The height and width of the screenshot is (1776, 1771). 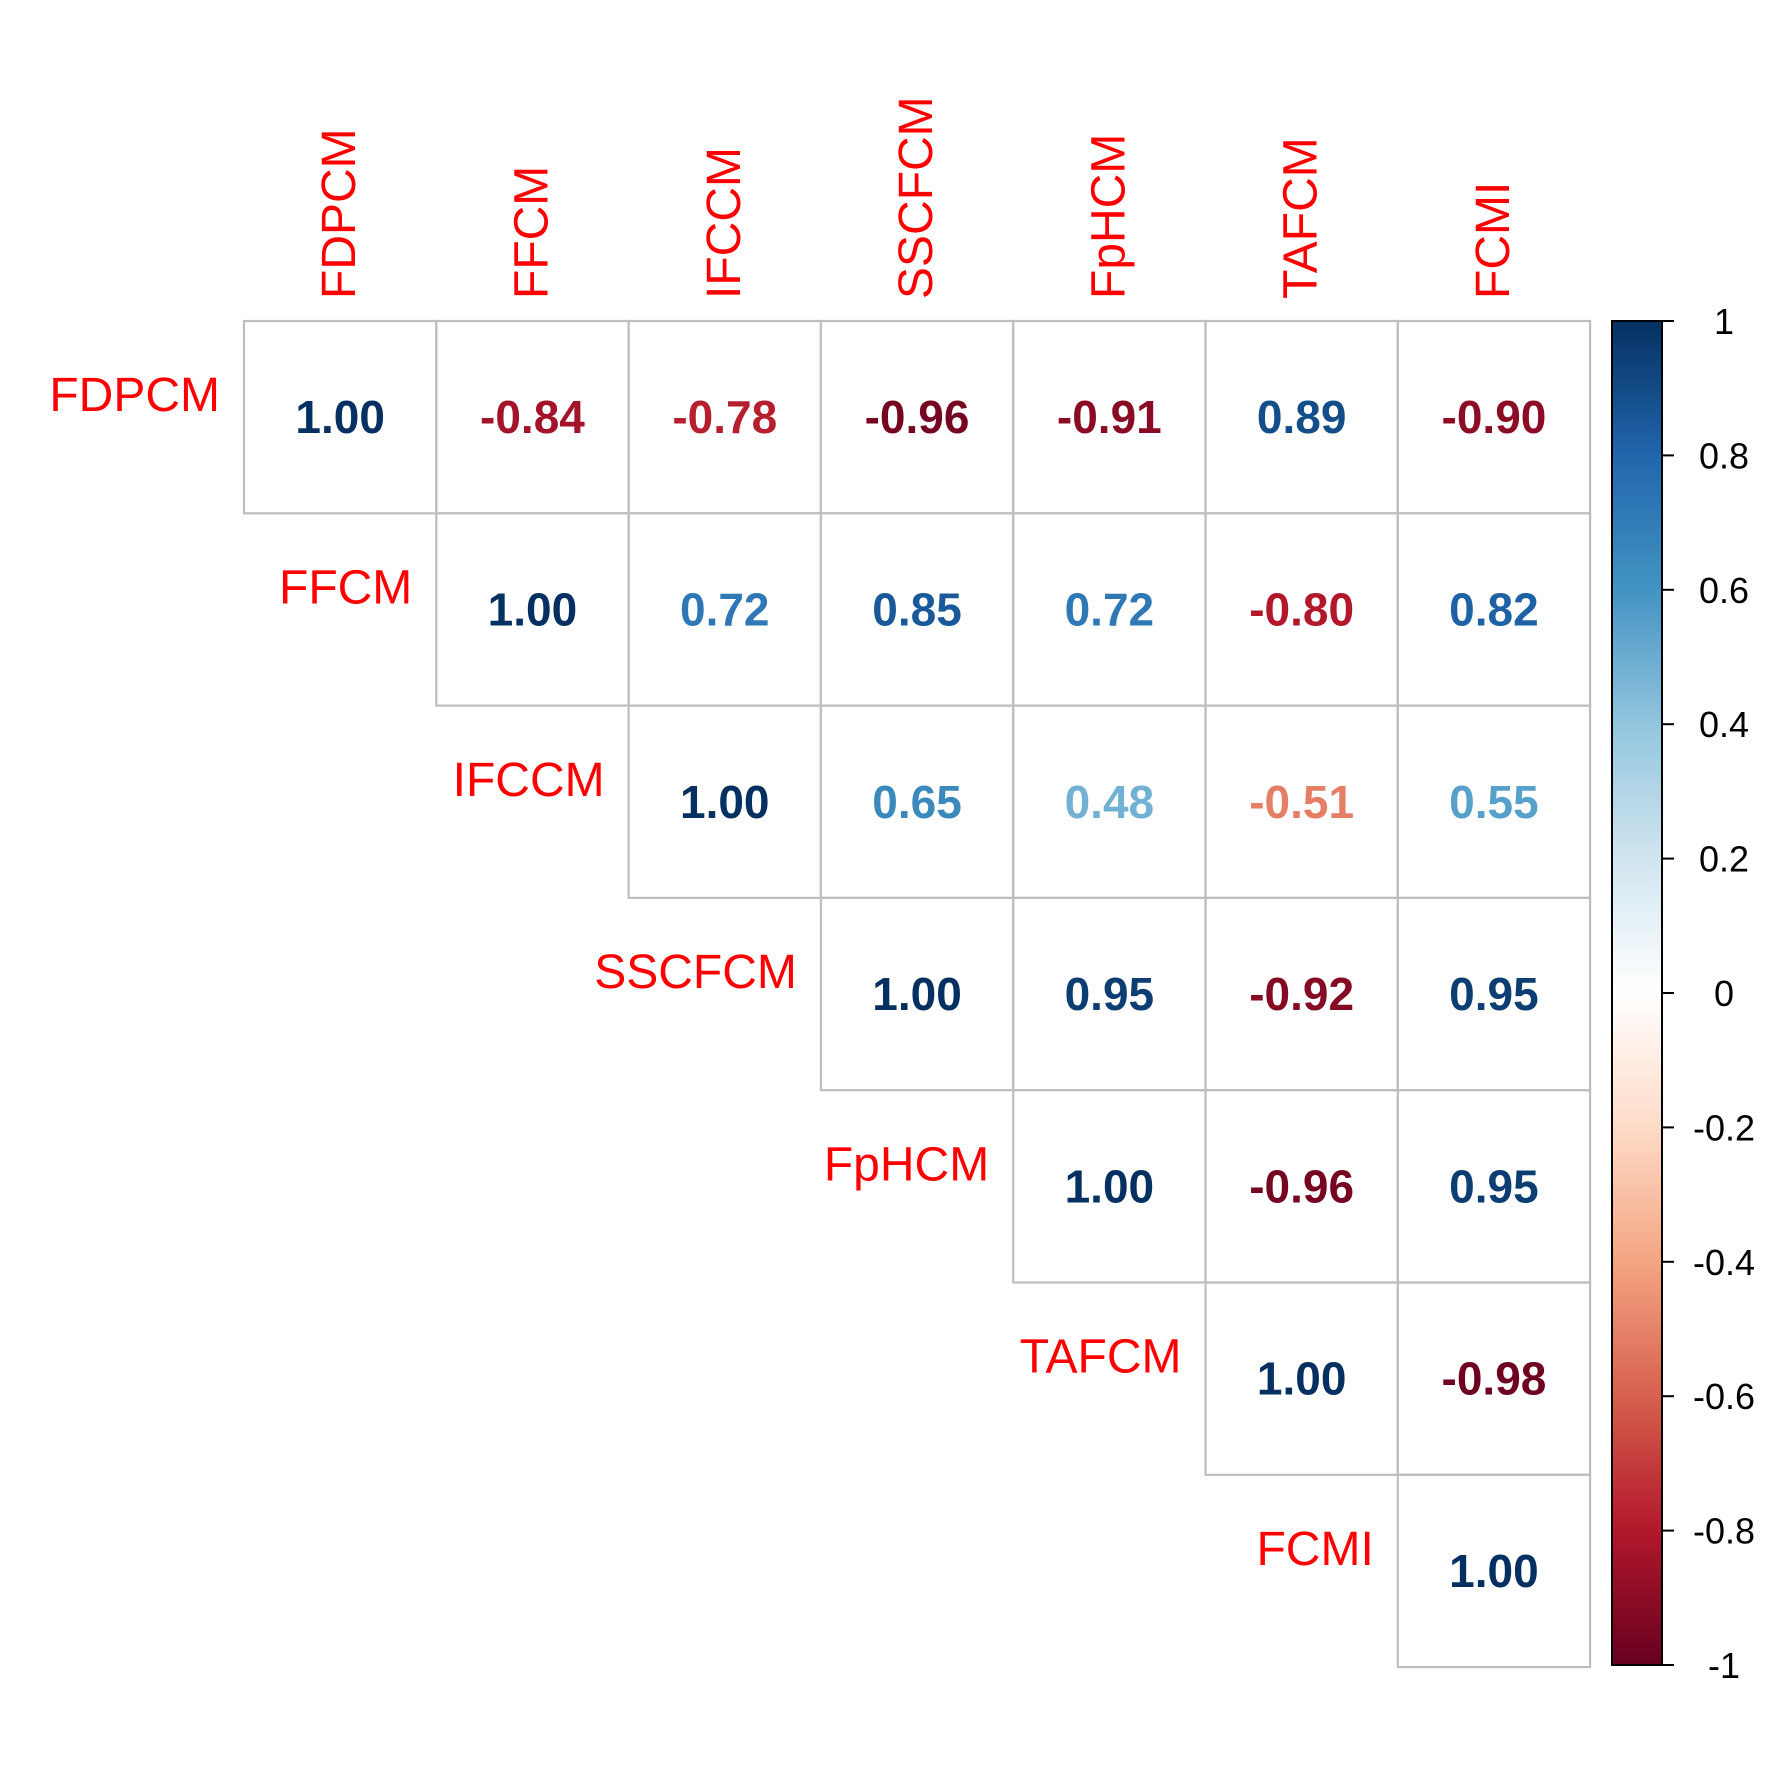 I want to click on cell-value-label: -0.90, so click(x=1494, y=417).